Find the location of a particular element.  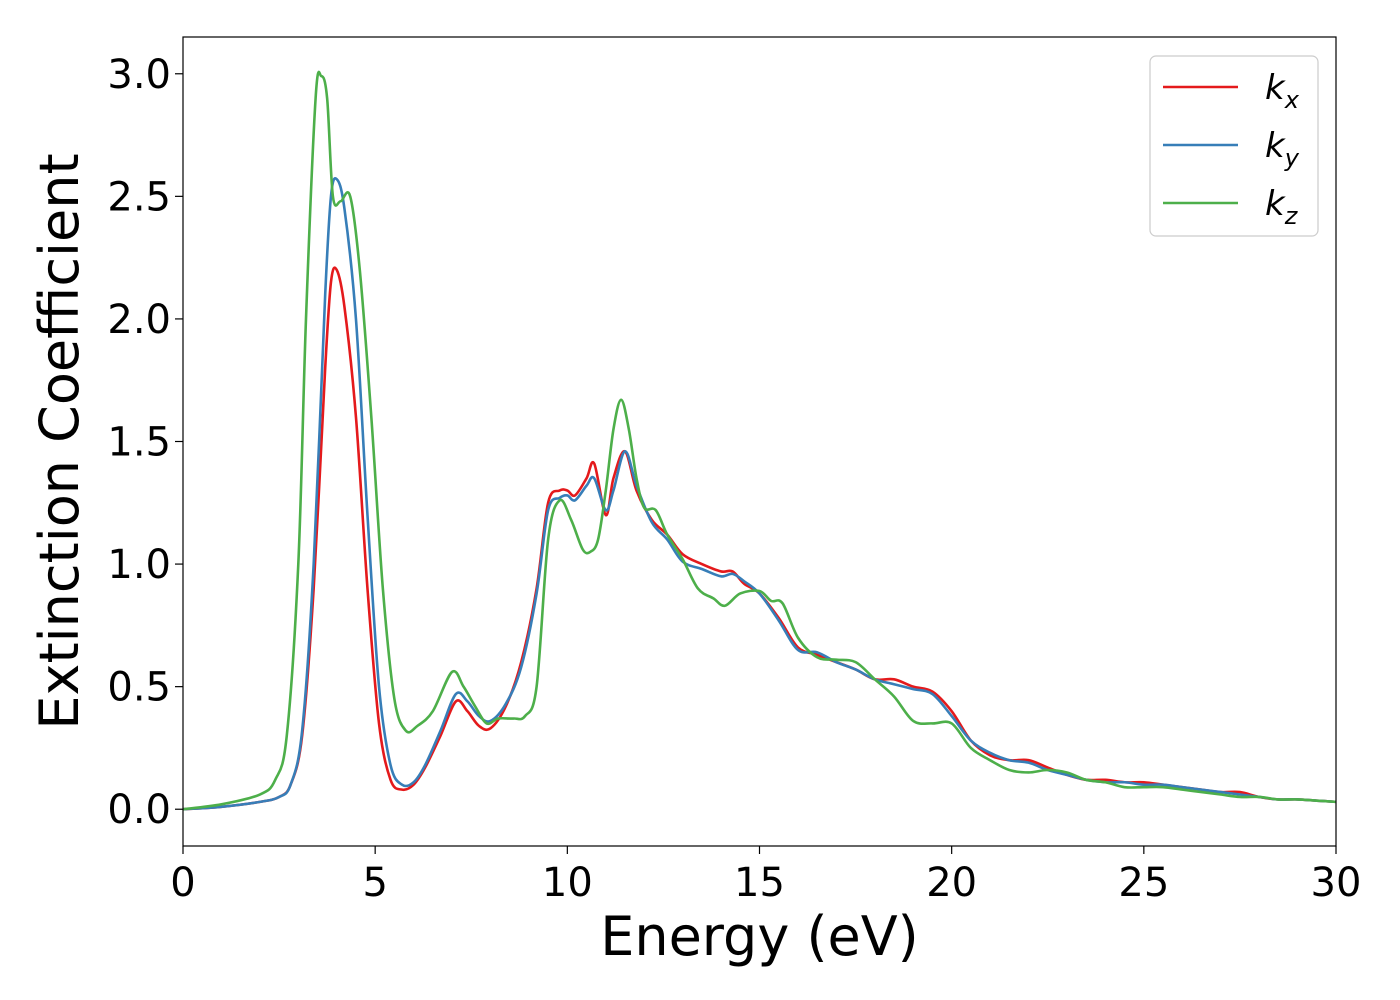

y-tick-label: 1.5 is located at coordinates (139, 443).